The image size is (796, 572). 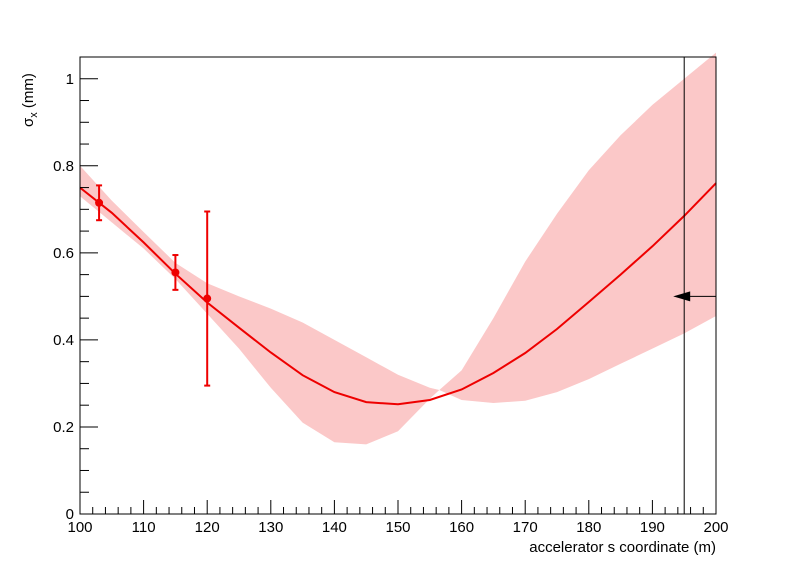 I want to click on x-tick-label: 160, so click(x=461, y=527).